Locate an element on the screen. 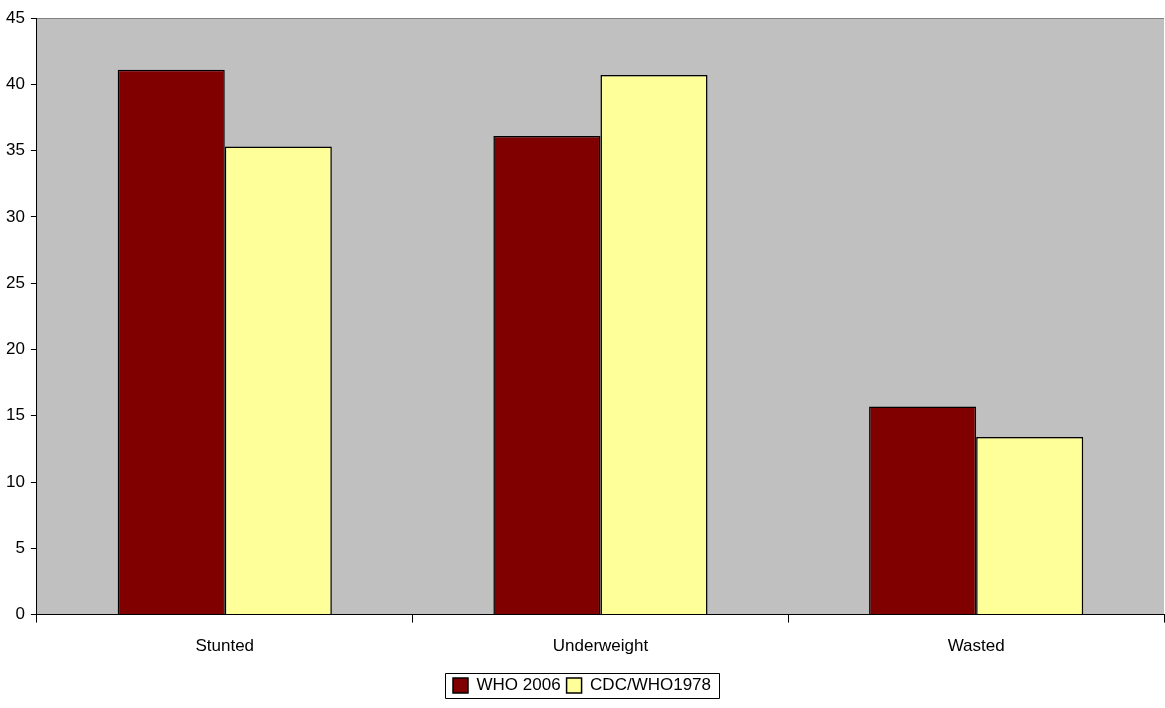 This screenshot has width=1165, height=708. y-tick-label: 15 is located at coordinates (15, 415).